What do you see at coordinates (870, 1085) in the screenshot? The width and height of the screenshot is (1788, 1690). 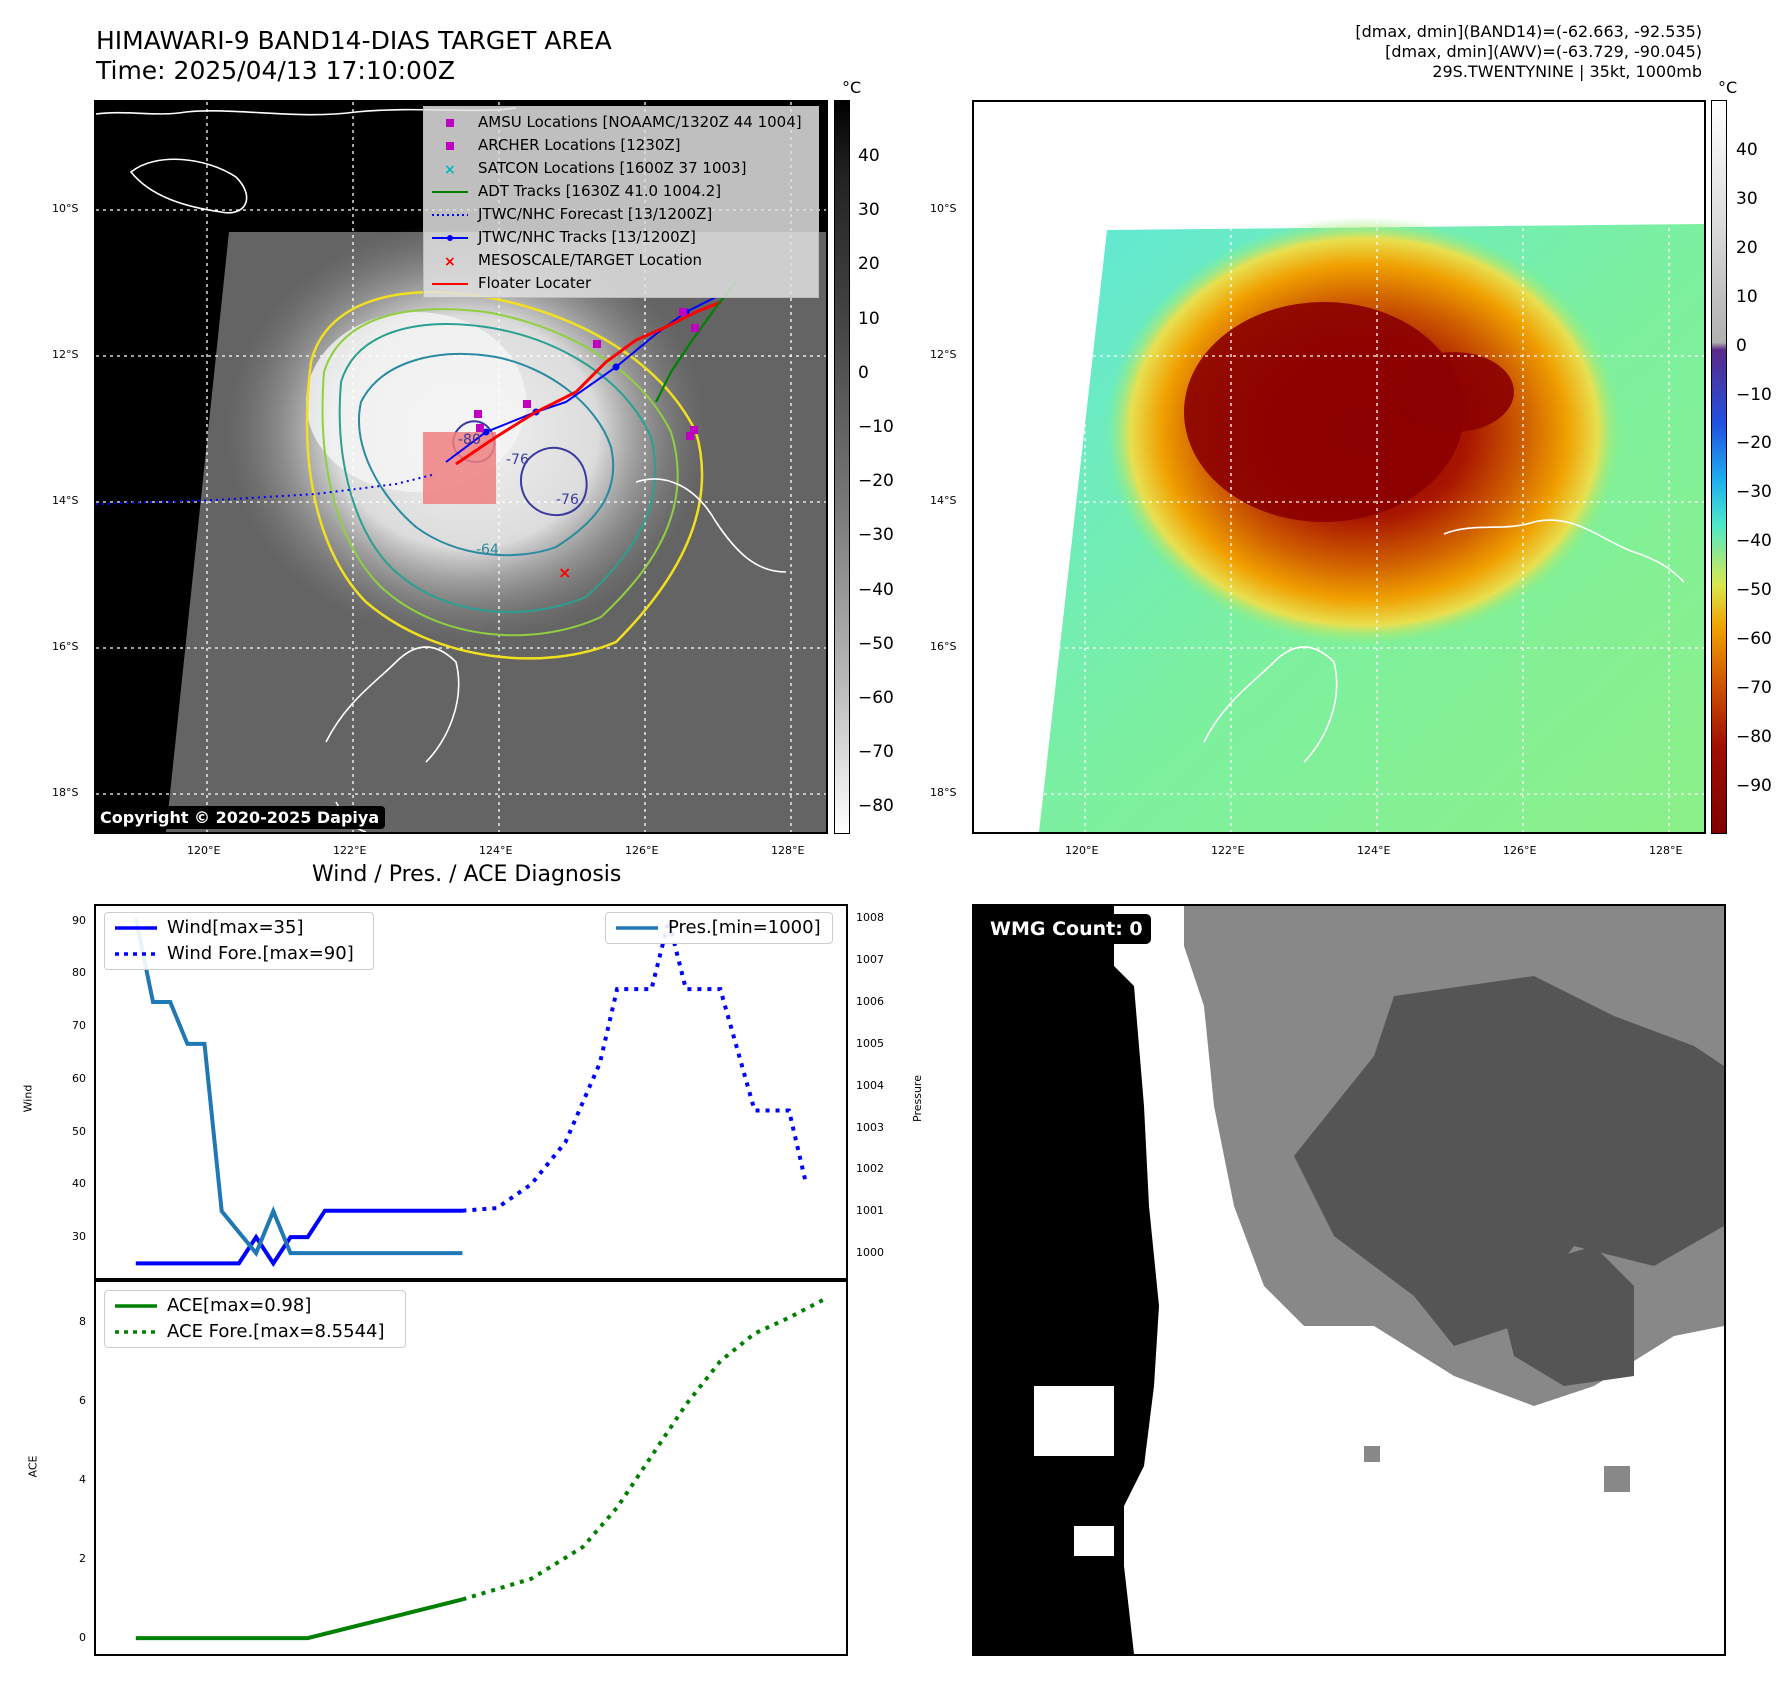 I see `y2-tick-label: 1004` at bounding box center [870, 1085].